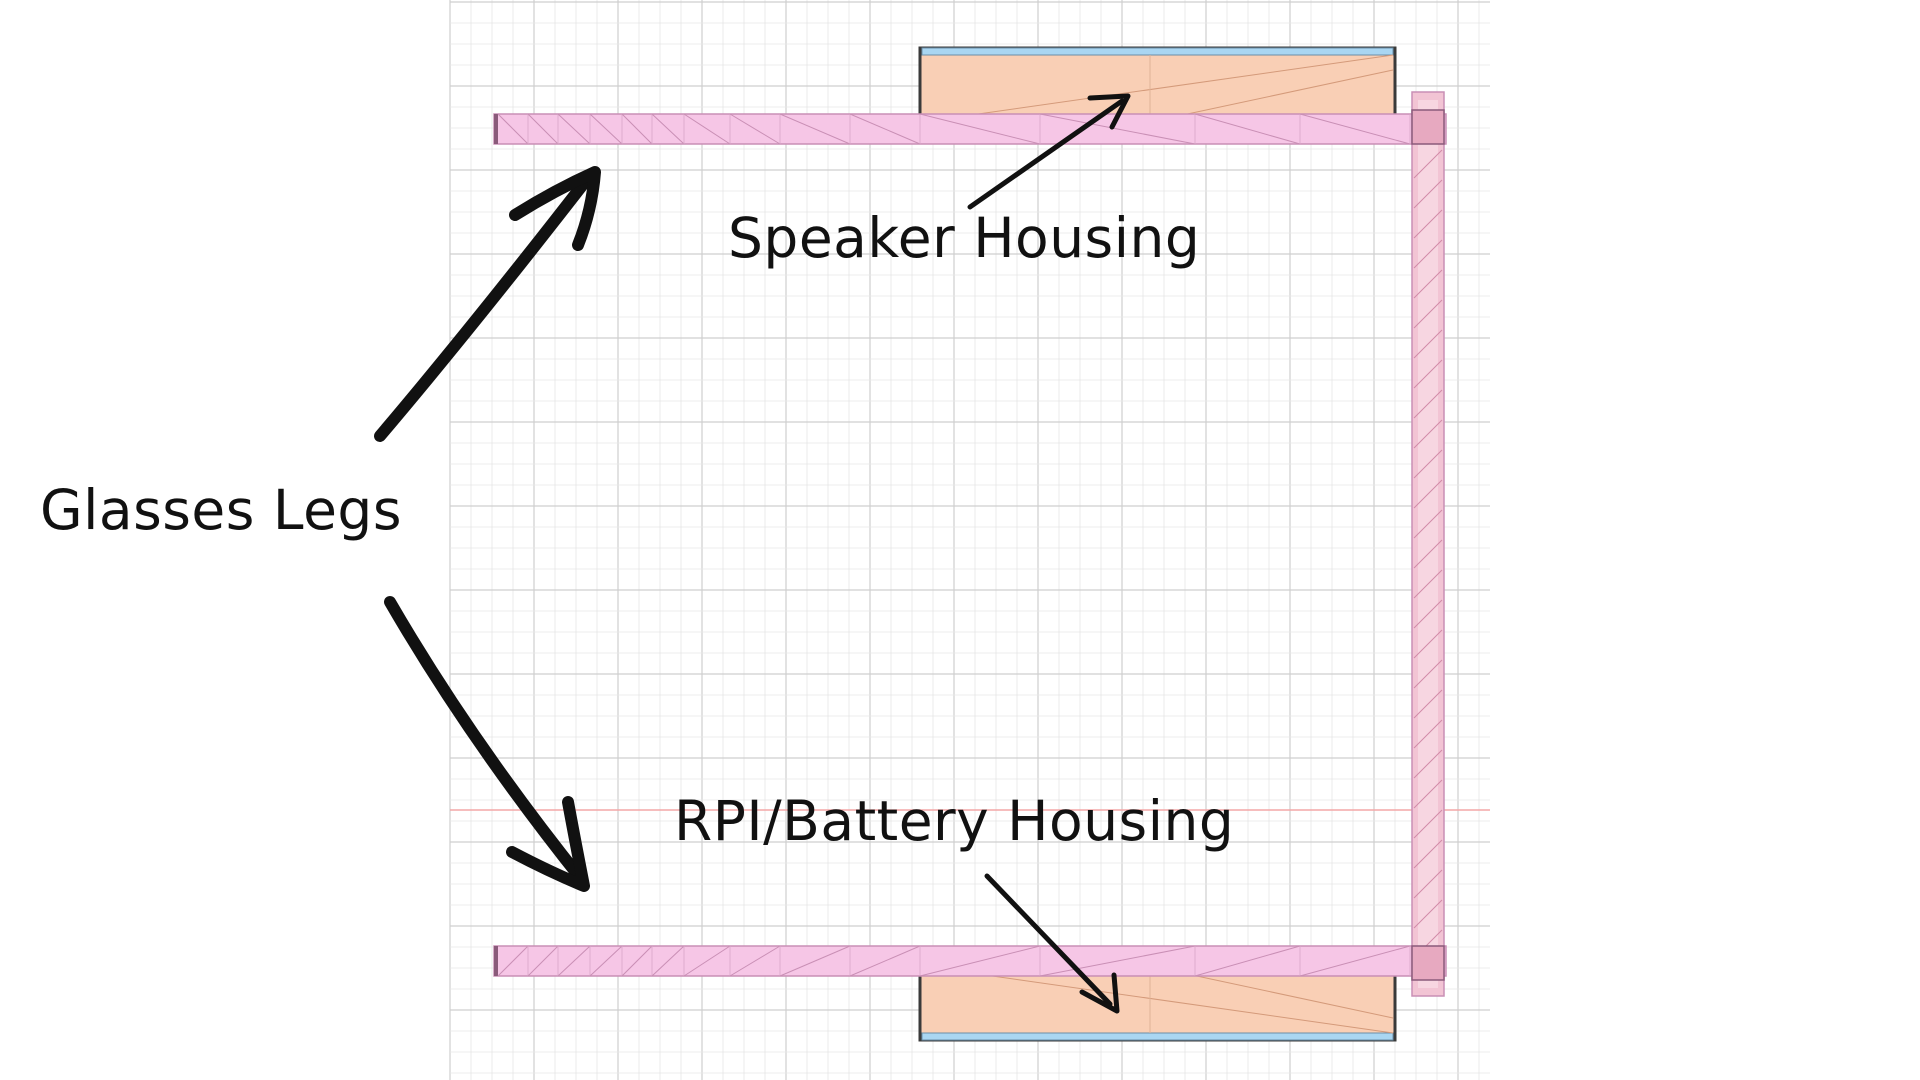  I want to click on glasses-legs-arrow-down, so click(487, 744).